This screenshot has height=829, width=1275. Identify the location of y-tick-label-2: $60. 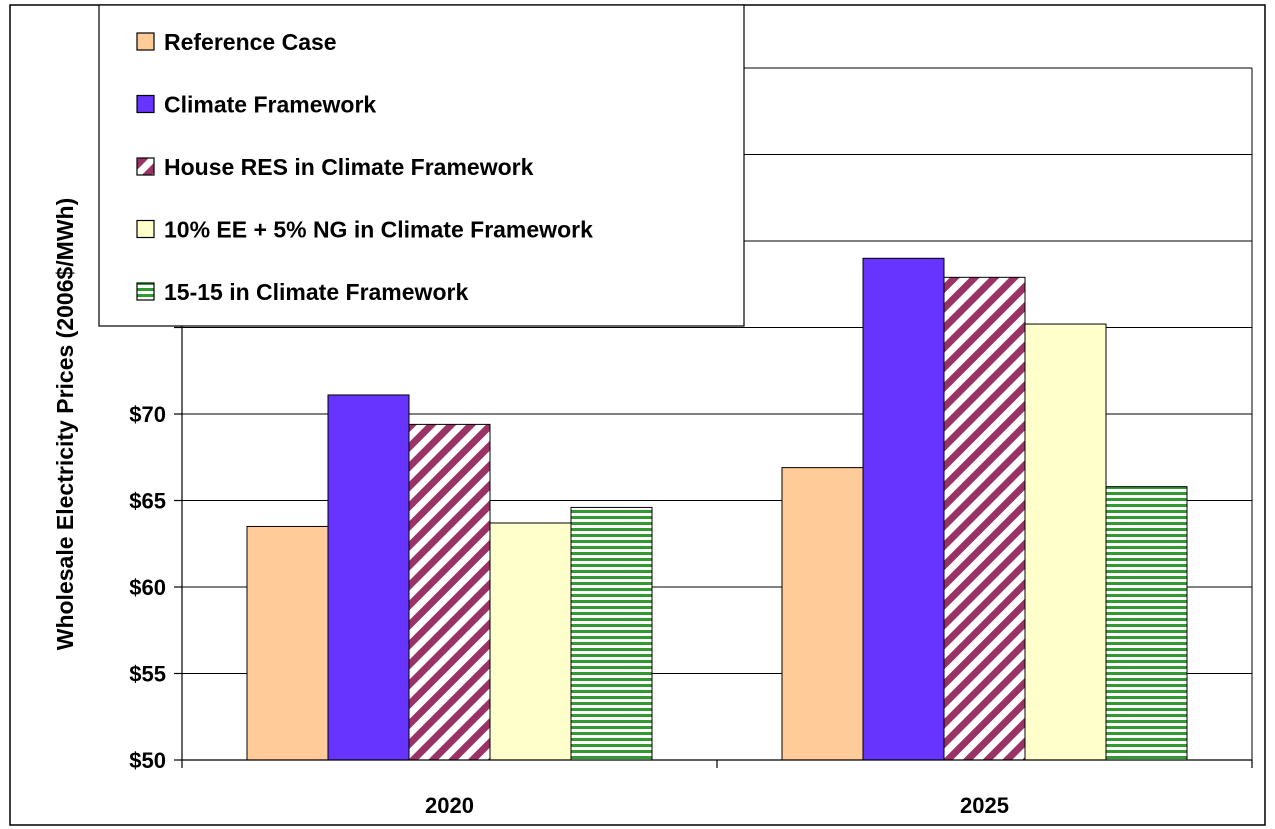
(147, 587).